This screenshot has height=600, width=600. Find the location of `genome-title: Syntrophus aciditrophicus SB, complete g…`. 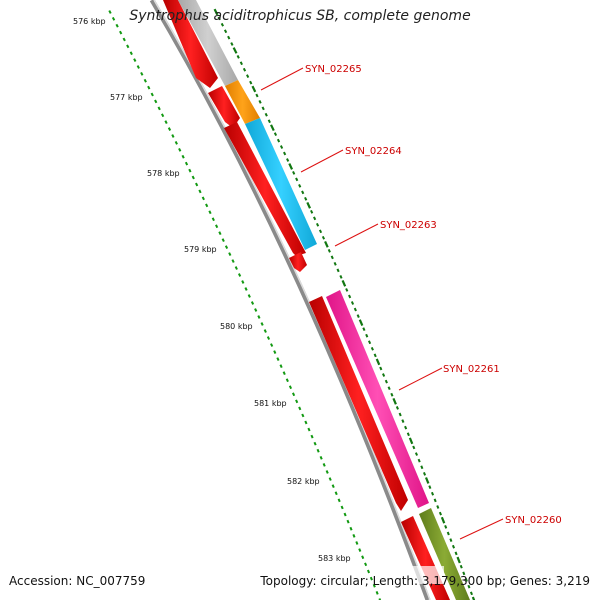

genome-title: Syntrophus aciditrophicus SB, complete g… is located at coordinates (300, 16).